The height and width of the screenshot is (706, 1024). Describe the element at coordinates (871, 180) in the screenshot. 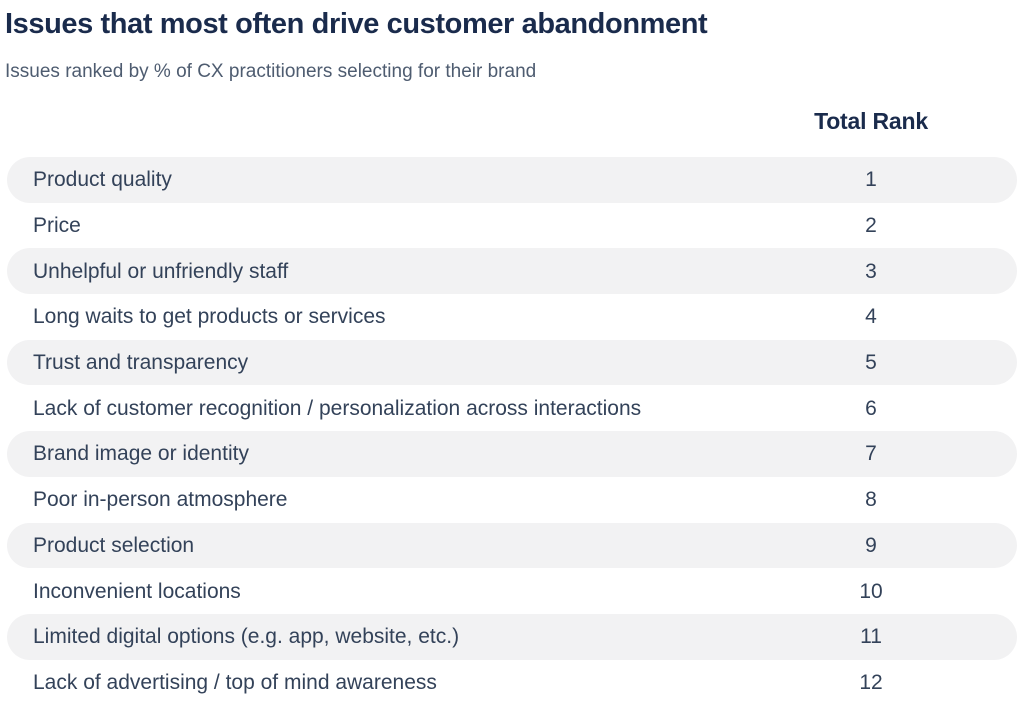

I see `row-rank: 1` at that location.